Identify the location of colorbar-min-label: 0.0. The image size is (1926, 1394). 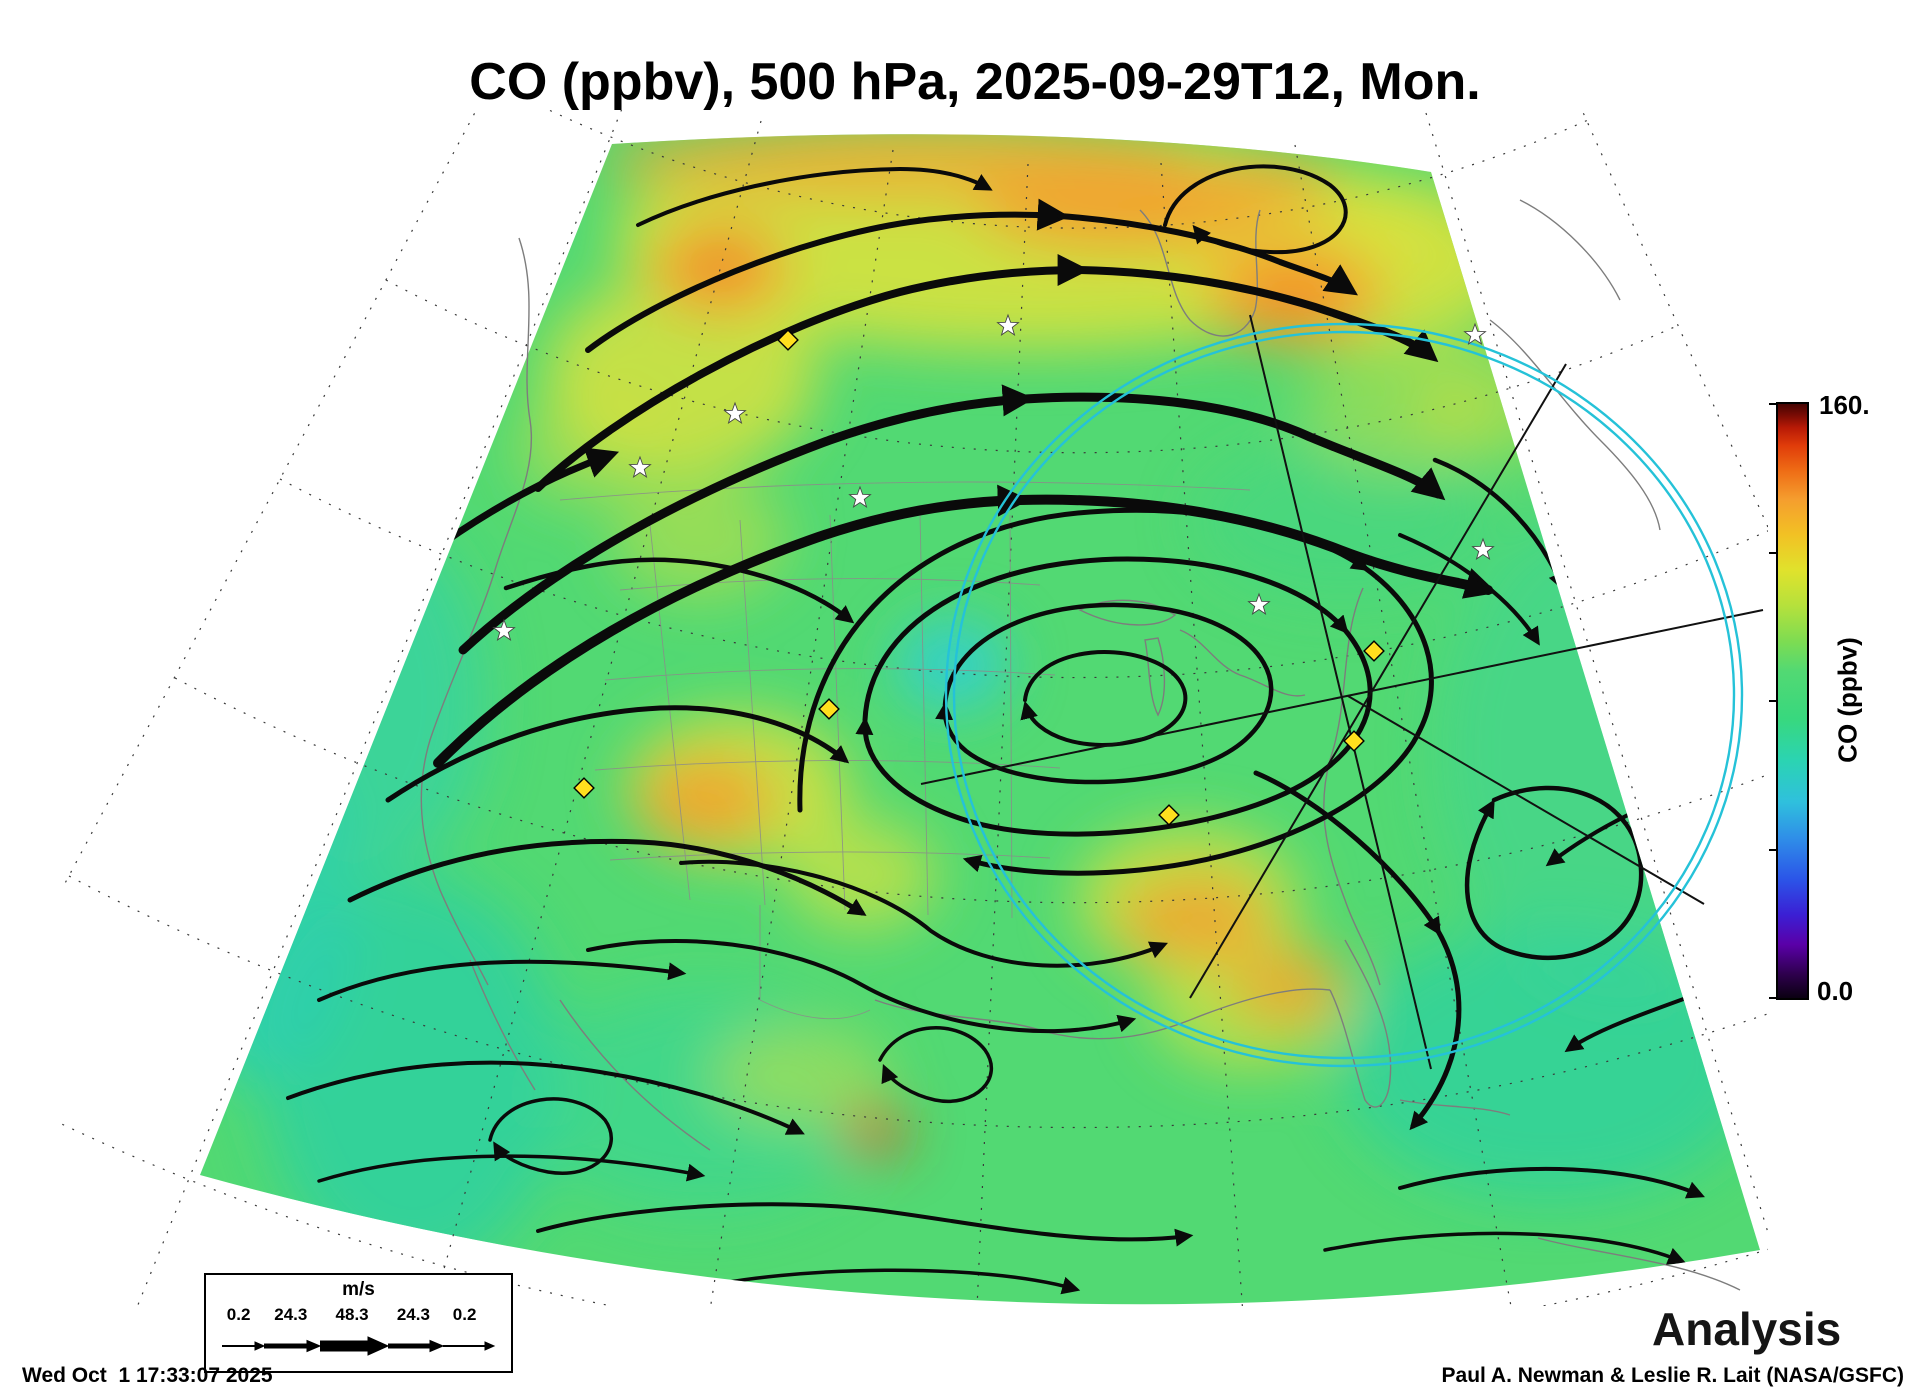
(1835, 991).